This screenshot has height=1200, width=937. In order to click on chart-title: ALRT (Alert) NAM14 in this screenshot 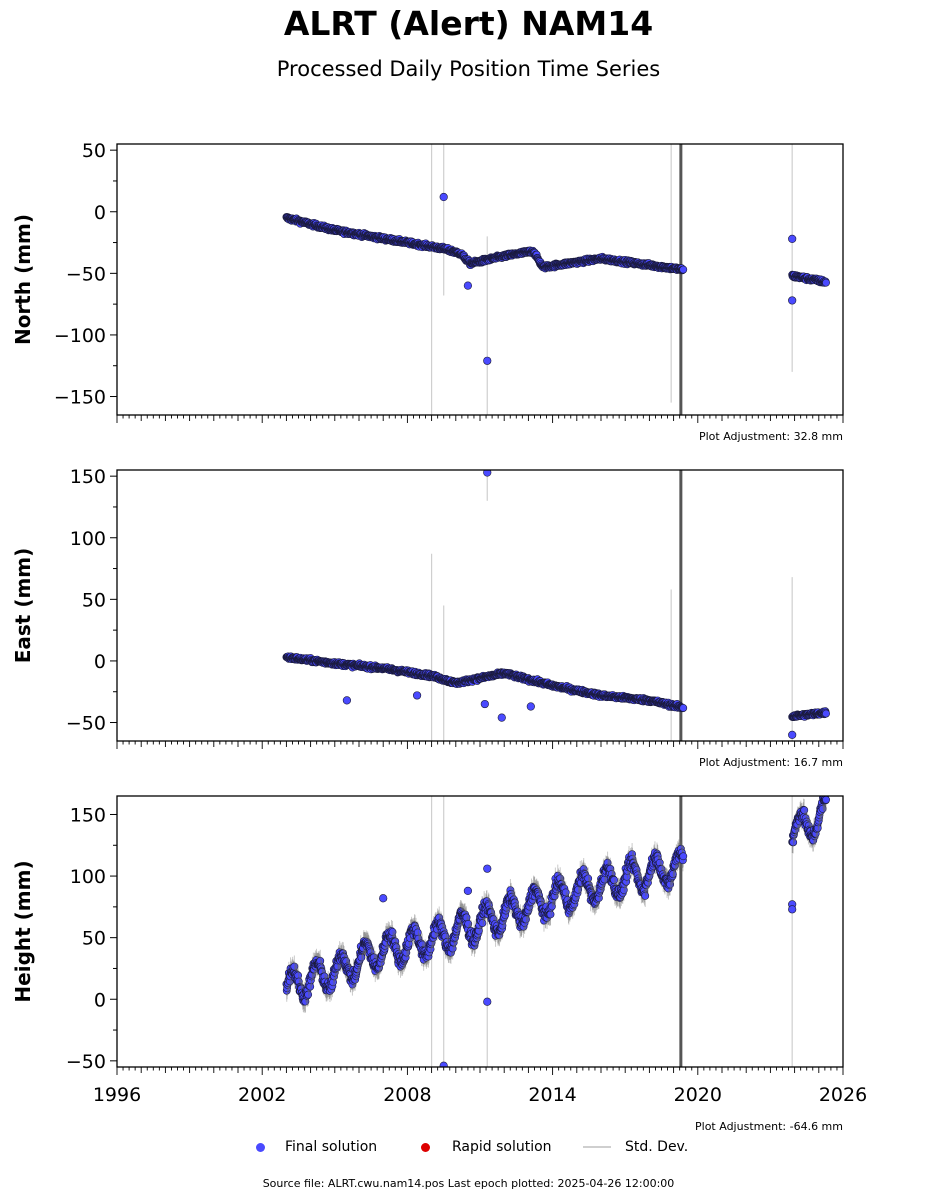, I will do `click(468, 23)`.